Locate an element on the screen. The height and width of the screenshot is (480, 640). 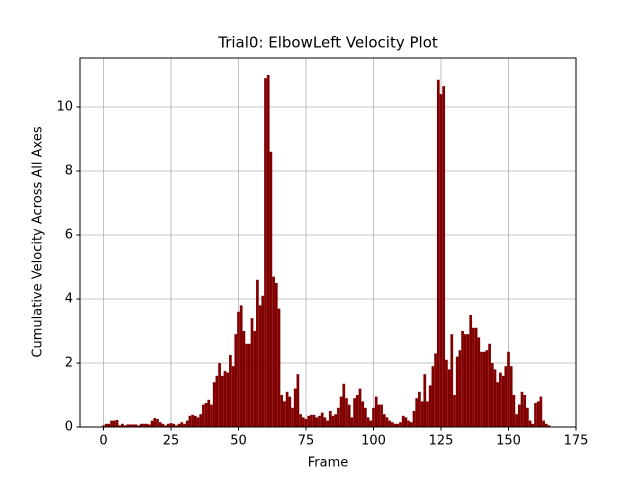
x-tick-label: 150 is located at coordinates (508, 441).